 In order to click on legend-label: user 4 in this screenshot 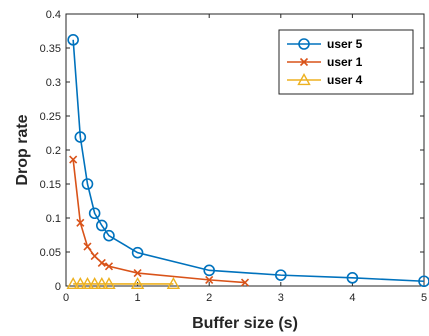, I will do `click(345, 80)`.